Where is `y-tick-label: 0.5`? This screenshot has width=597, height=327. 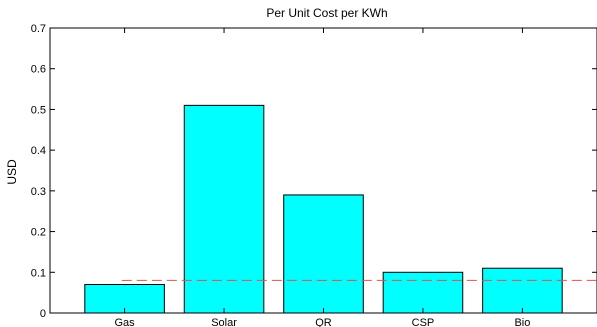 y-tick-label: 0.5 is located at coordinates (38, 110).